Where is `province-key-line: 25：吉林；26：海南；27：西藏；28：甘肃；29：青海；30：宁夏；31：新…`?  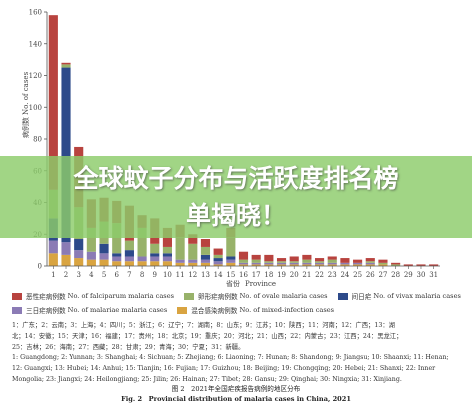
province-key-line: 25：吉林；26：海南；27：西藏；28：甘肃；29：青海；30：宁夏；31：新… is located at coordinates (128, 347).